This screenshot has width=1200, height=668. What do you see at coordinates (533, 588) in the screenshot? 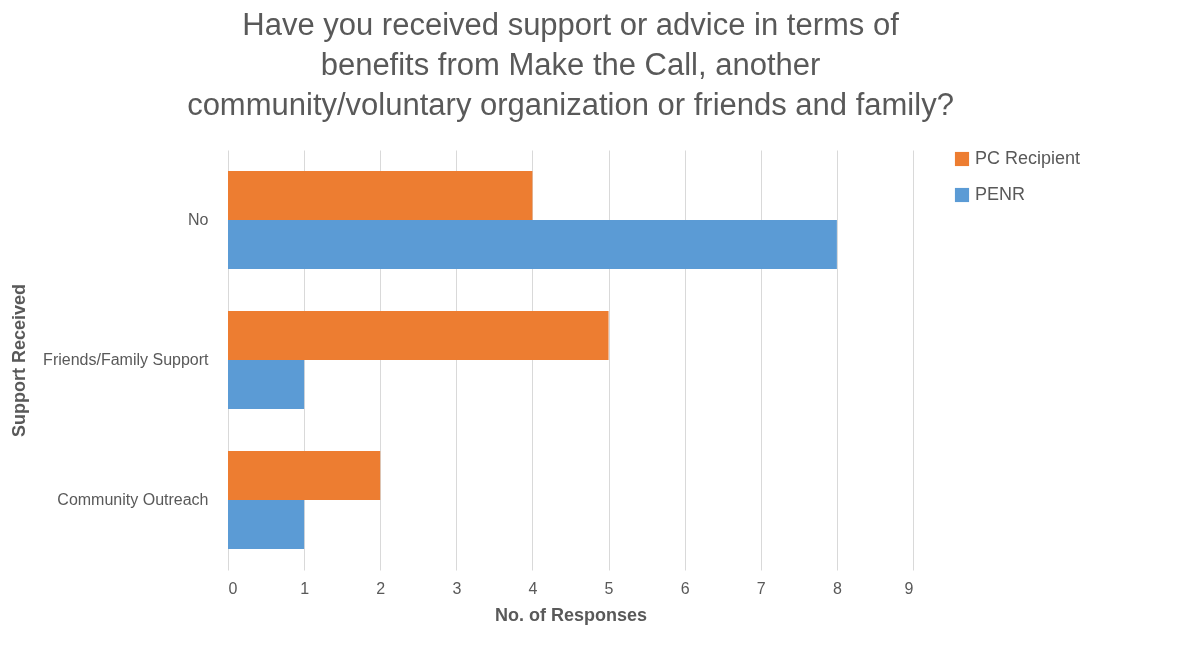
I see `x-tick-label: 4` at bounding box center [533, 588].